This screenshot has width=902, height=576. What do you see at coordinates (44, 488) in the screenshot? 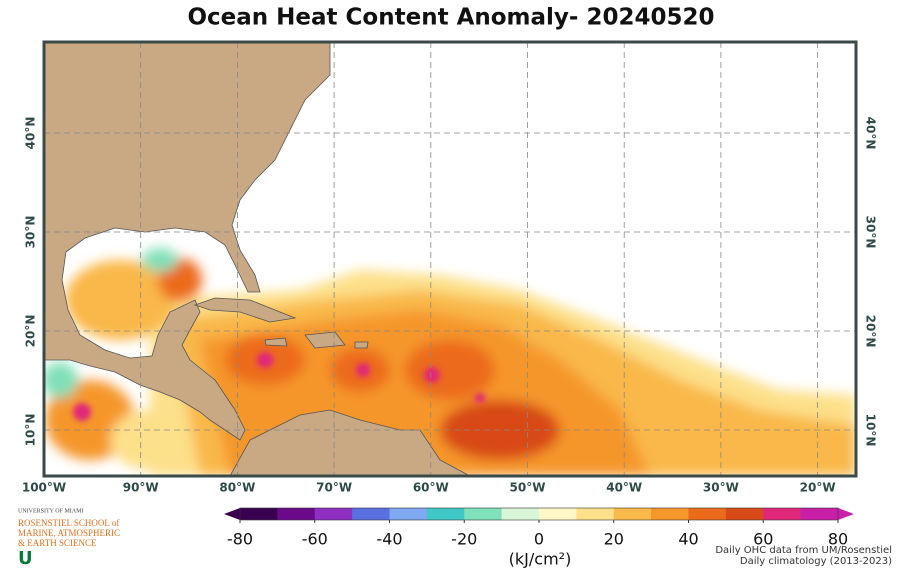
I see `longitude-label: 100°W` at bounding box center [44, 488].